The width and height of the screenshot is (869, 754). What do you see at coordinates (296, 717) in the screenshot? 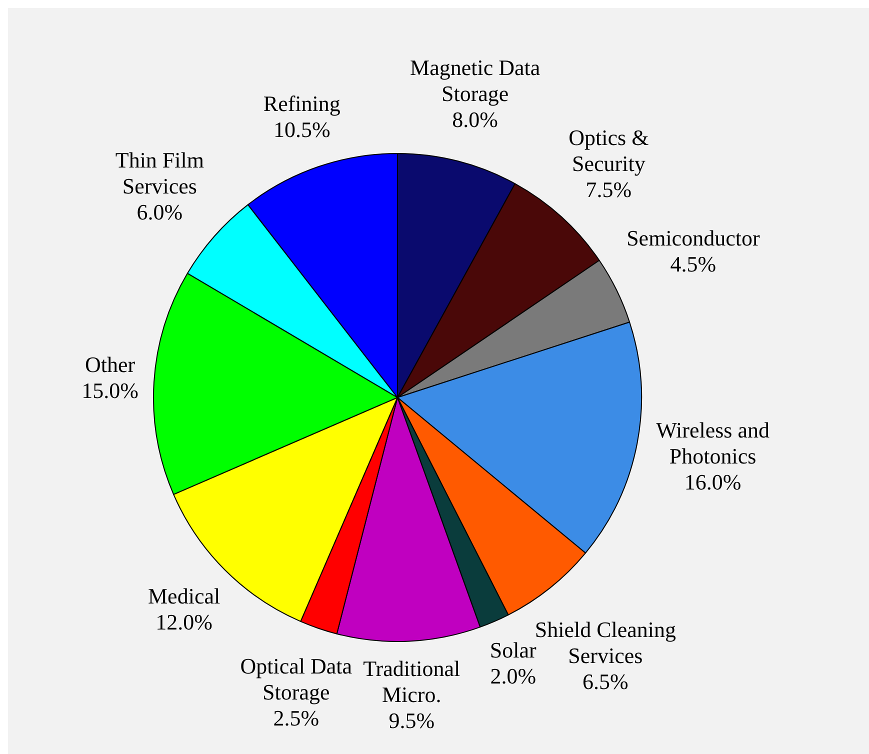
I see `data-label: 2.5%` at bounding box center [296, 717].